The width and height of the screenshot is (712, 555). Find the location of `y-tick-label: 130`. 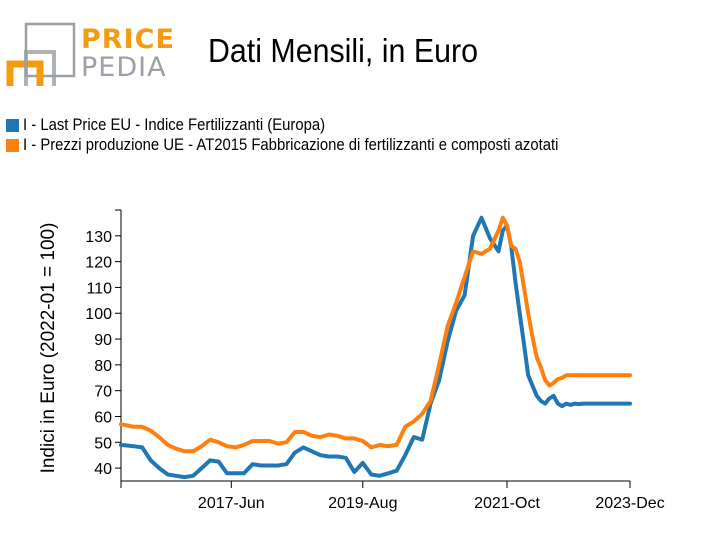

y-tick-label: 130 is located at coordinates (98, 237).